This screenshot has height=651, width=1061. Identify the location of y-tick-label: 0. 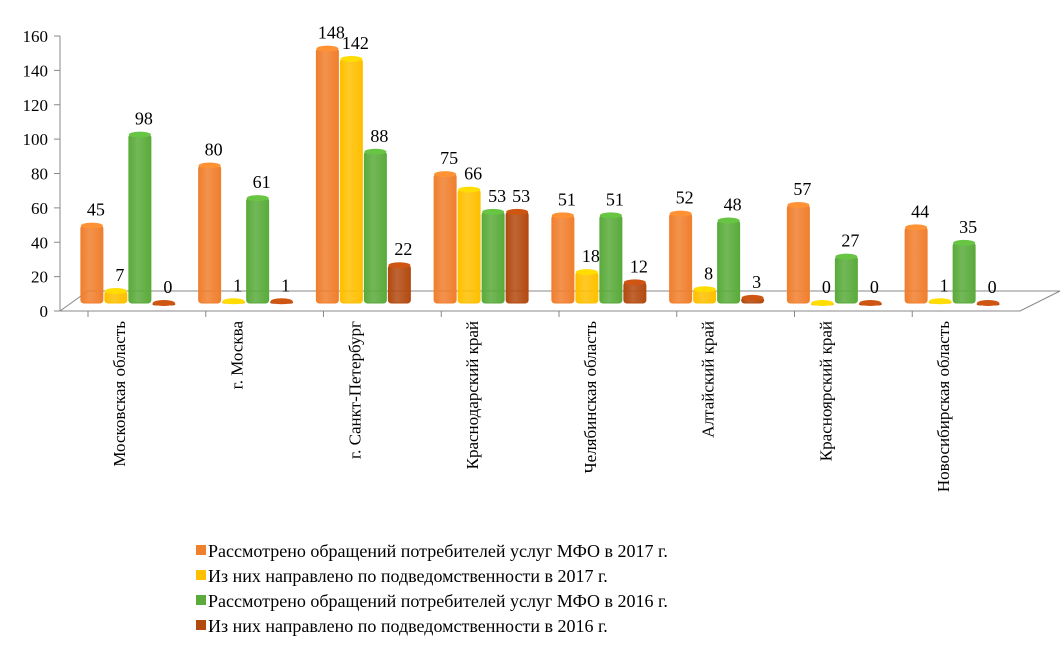
(44, 311).